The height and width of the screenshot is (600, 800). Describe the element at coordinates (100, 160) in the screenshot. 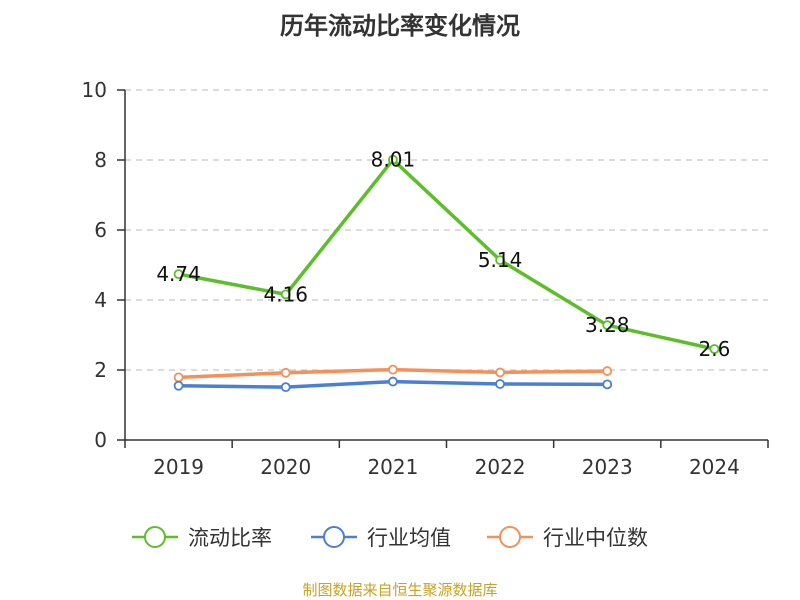

I see `y-tick-label: 8` at that location.